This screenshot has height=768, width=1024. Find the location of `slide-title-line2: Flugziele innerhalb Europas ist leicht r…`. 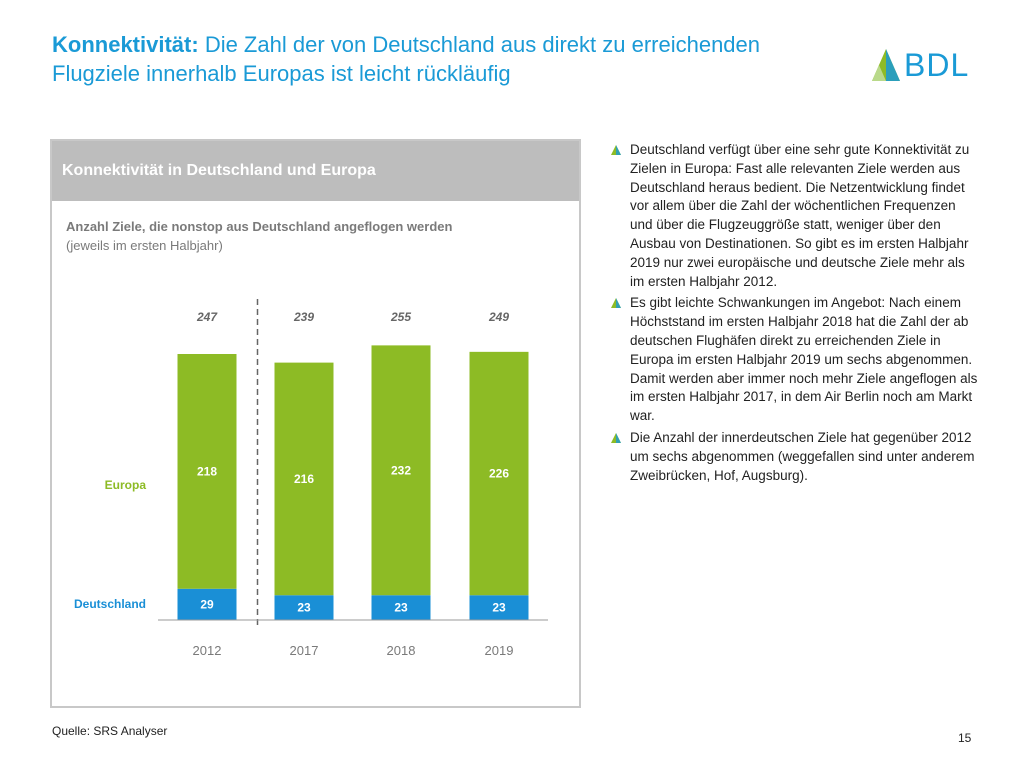

slide-title-line2: Flugziele innerhalb Europas ist leicht r… is located at coordinates (281, 73).